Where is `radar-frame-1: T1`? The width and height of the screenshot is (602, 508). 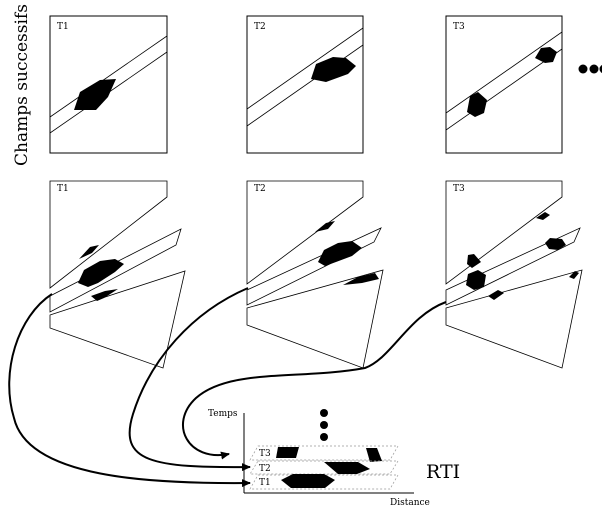 radar-frame-1: T1 is located at coordinates (117, 274).